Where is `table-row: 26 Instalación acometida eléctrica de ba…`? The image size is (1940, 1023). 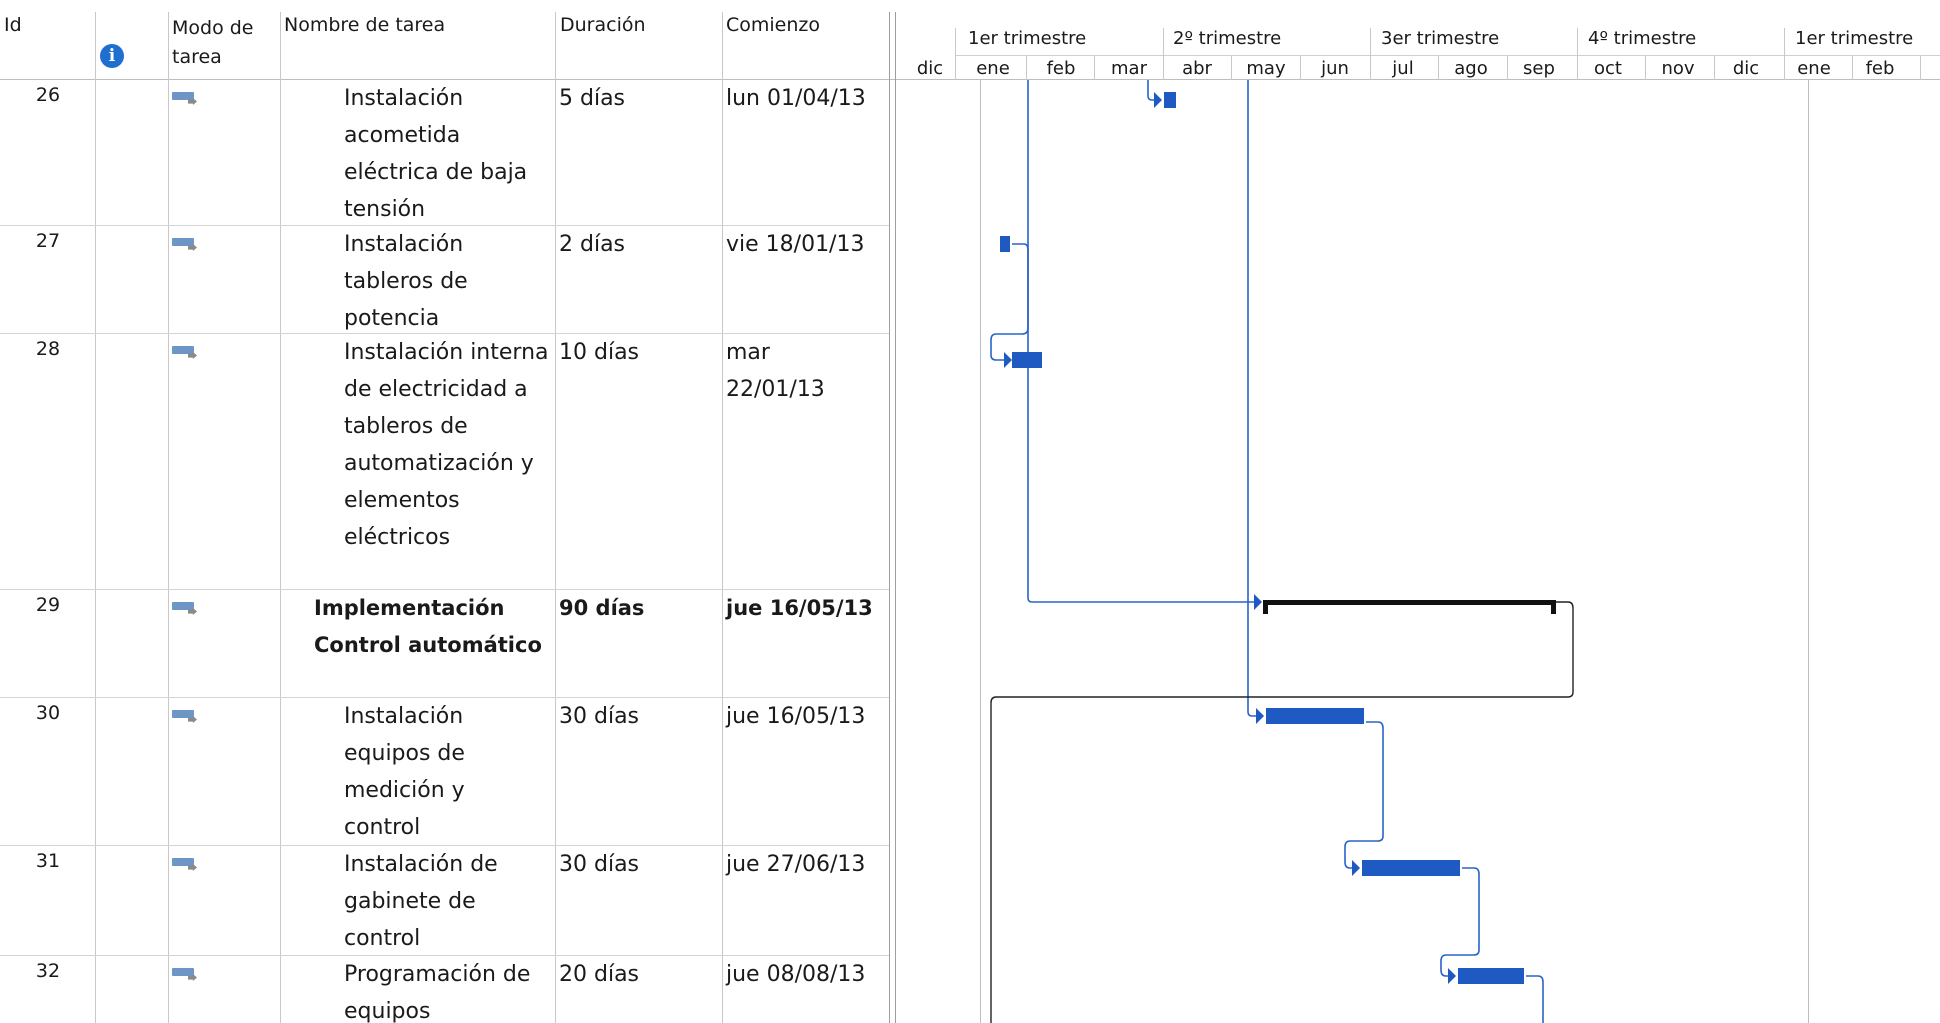
table-row: 26 Instalación acometida eléctrica de ba… is located at coordinates (444, 152).